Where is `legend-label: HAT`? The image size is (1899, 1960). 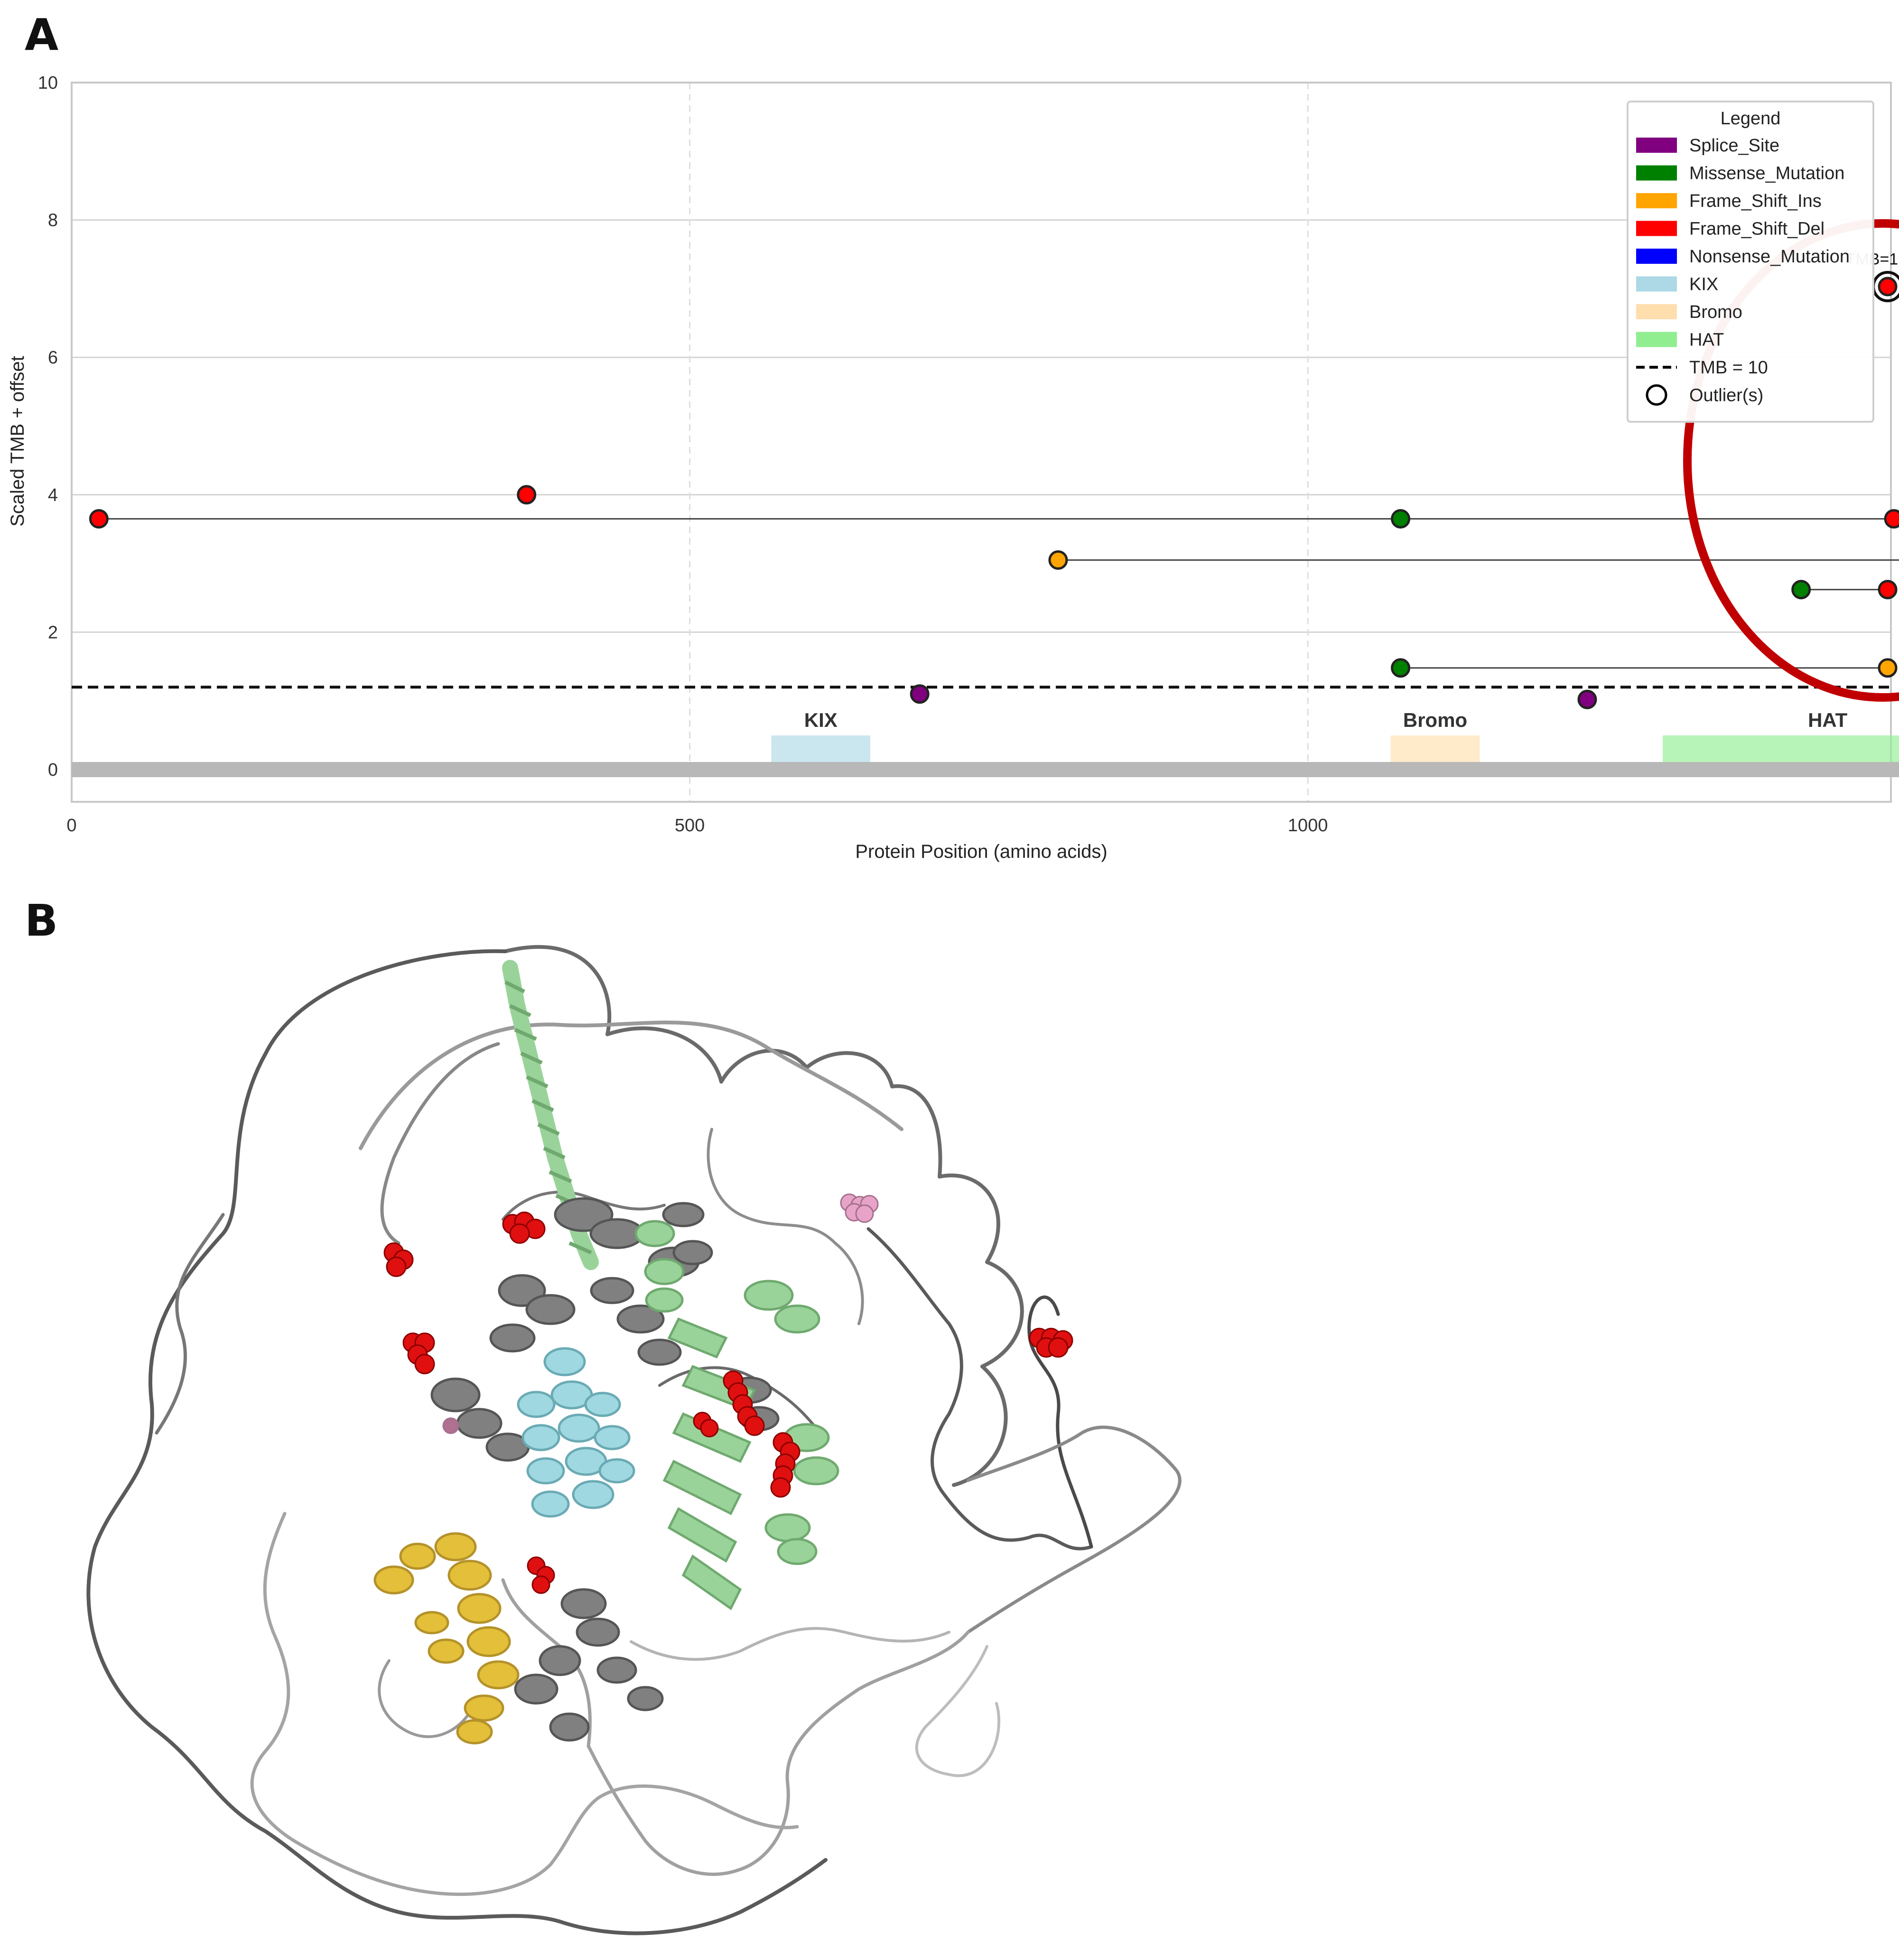
legend-label: HAT is located at coordinates (1707, 340).